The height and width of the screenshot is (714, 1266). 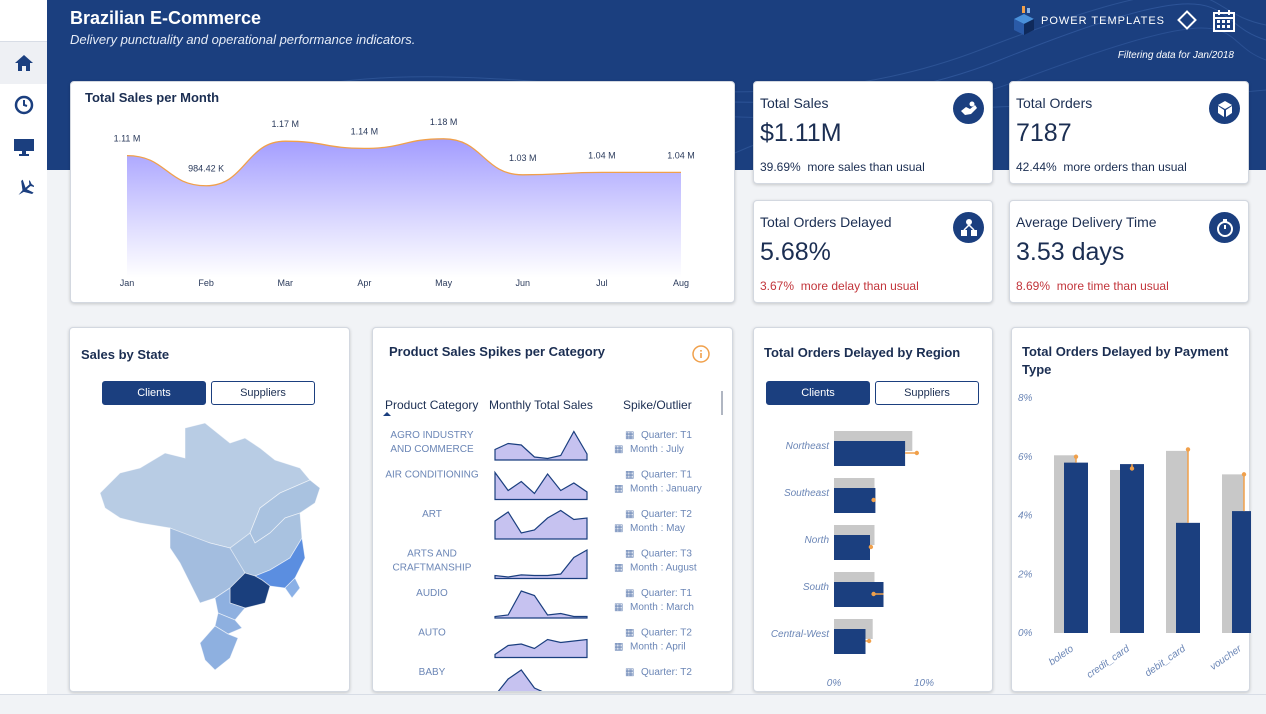 I want to click on brazil-map, so click(x=210, y=543).